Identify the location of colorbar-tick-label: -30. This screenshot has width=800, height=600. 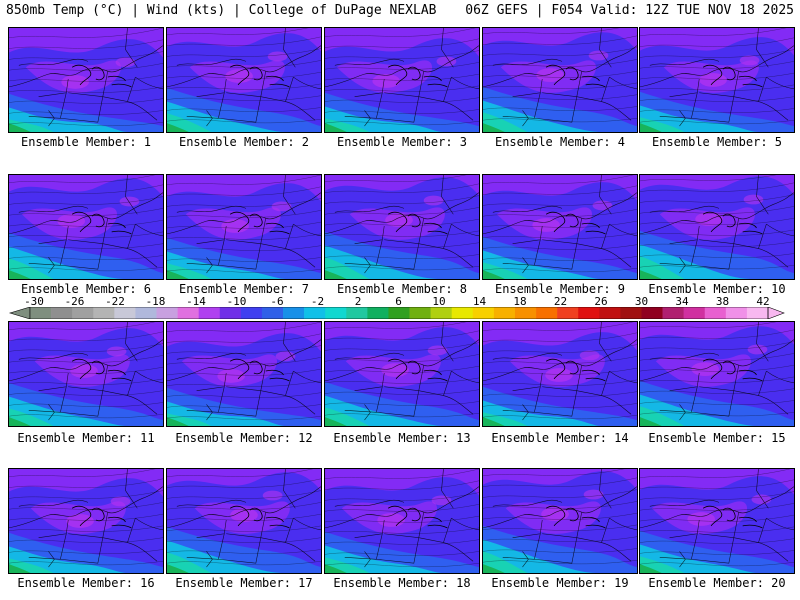
(34, 301).